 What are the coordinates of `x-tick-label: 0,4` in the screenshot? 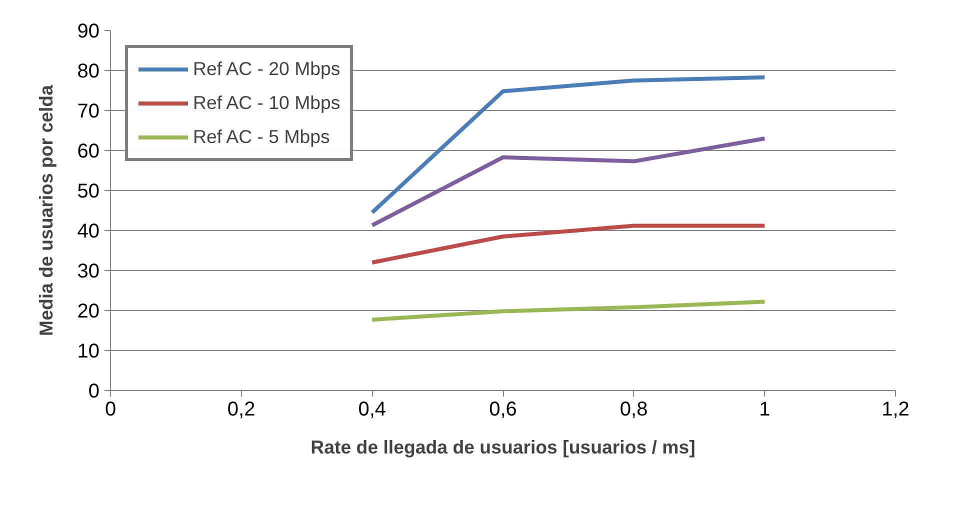 It's located at (372, 409).